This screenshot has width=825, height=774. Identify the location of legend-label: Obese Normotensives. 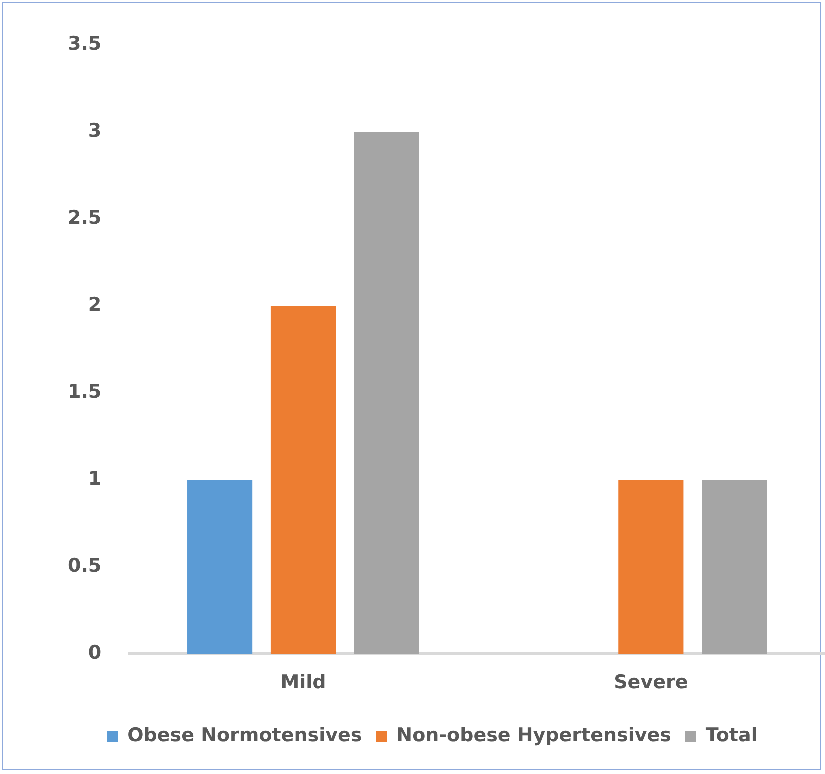
(245, 735).